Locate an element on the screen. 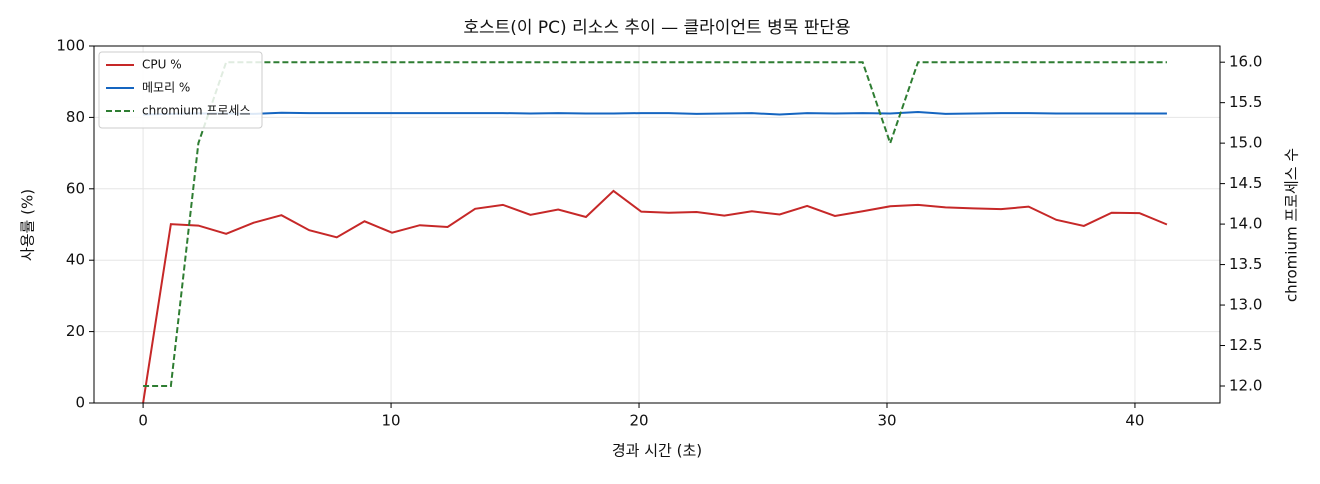  legend-box is located at coordinates (180, 90).